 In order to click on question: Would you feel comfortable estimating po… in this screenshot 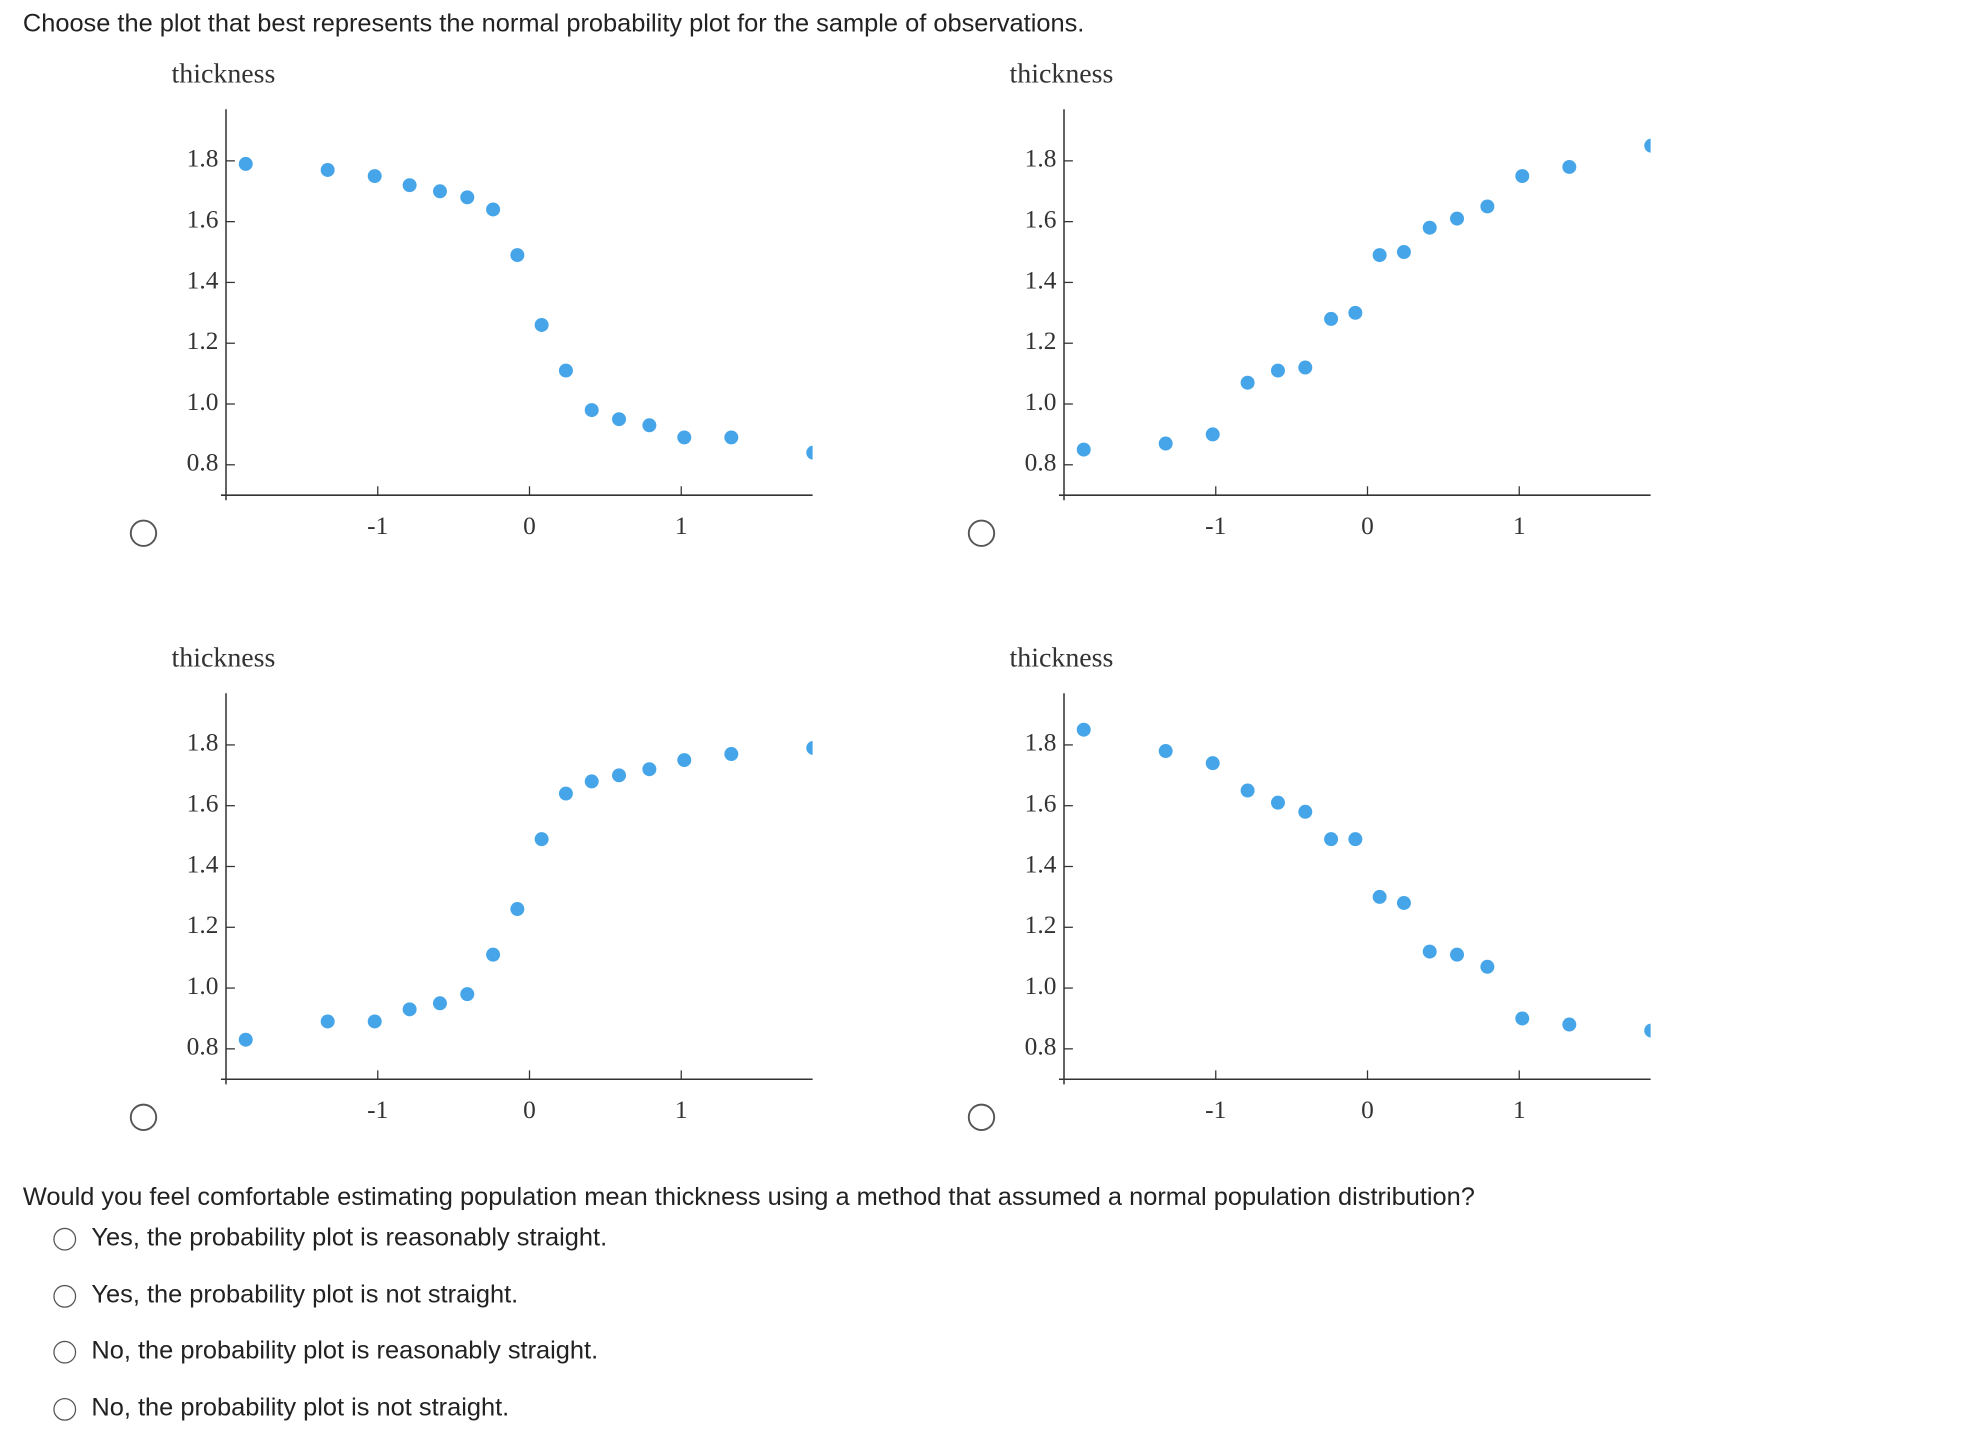, I will do `click(748, 1197)`.